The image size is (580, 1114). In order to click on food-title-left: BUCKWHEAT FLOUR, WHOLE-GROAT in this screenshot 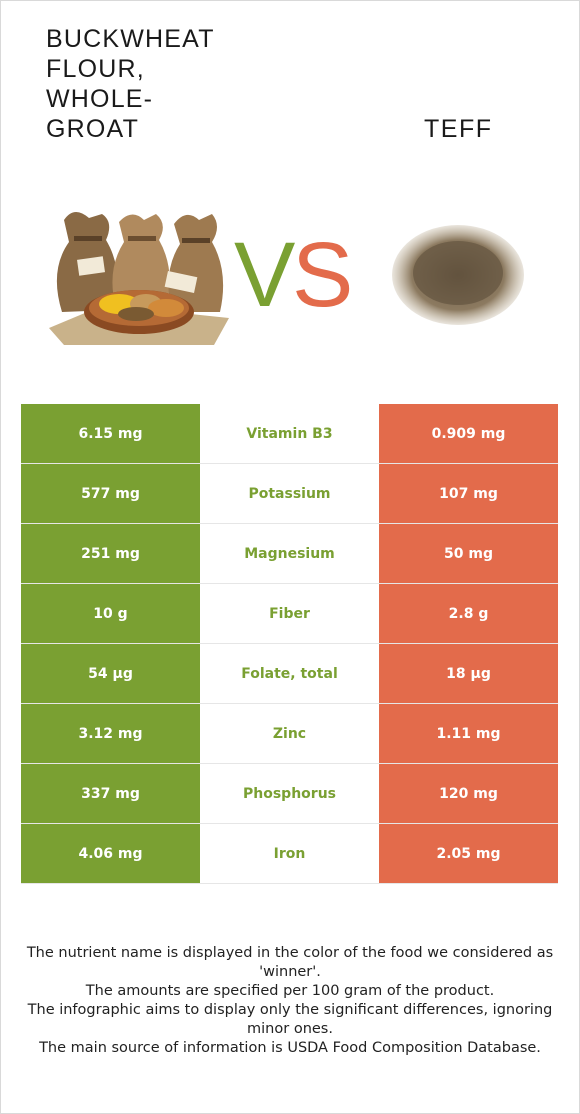, I will do `click(130, 84)`.